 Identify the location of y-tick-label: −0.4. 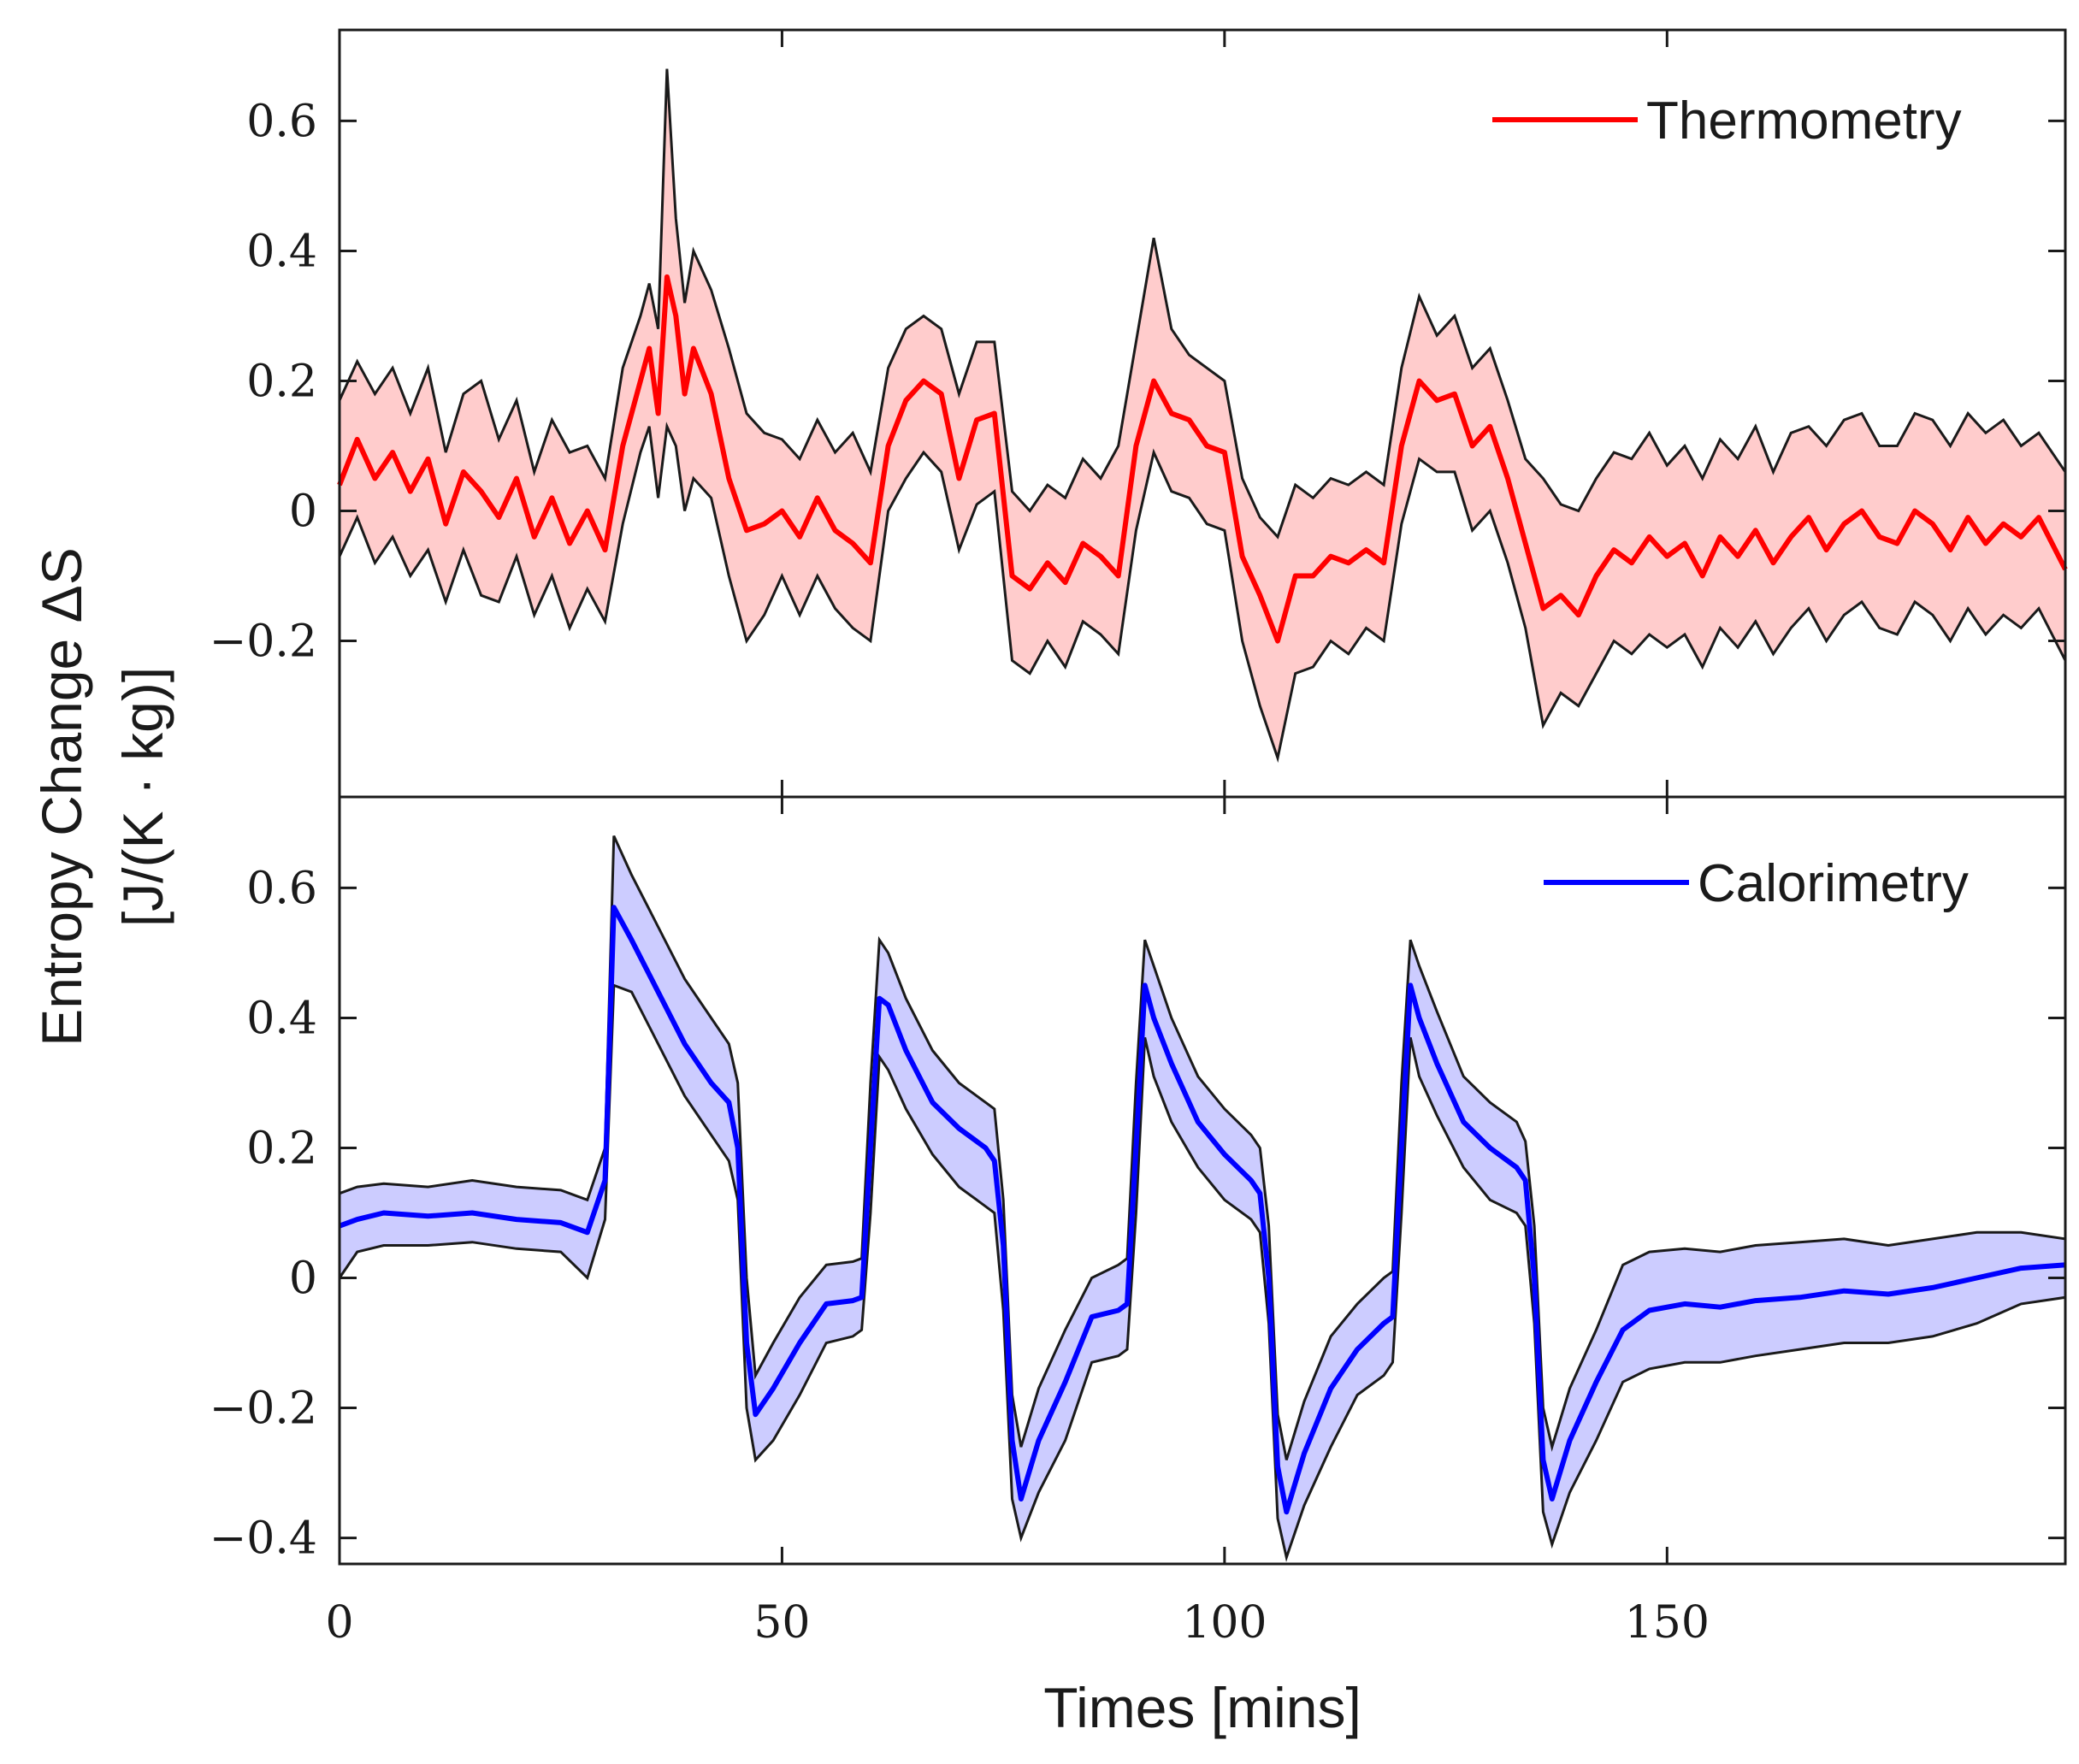
(263, 1539).